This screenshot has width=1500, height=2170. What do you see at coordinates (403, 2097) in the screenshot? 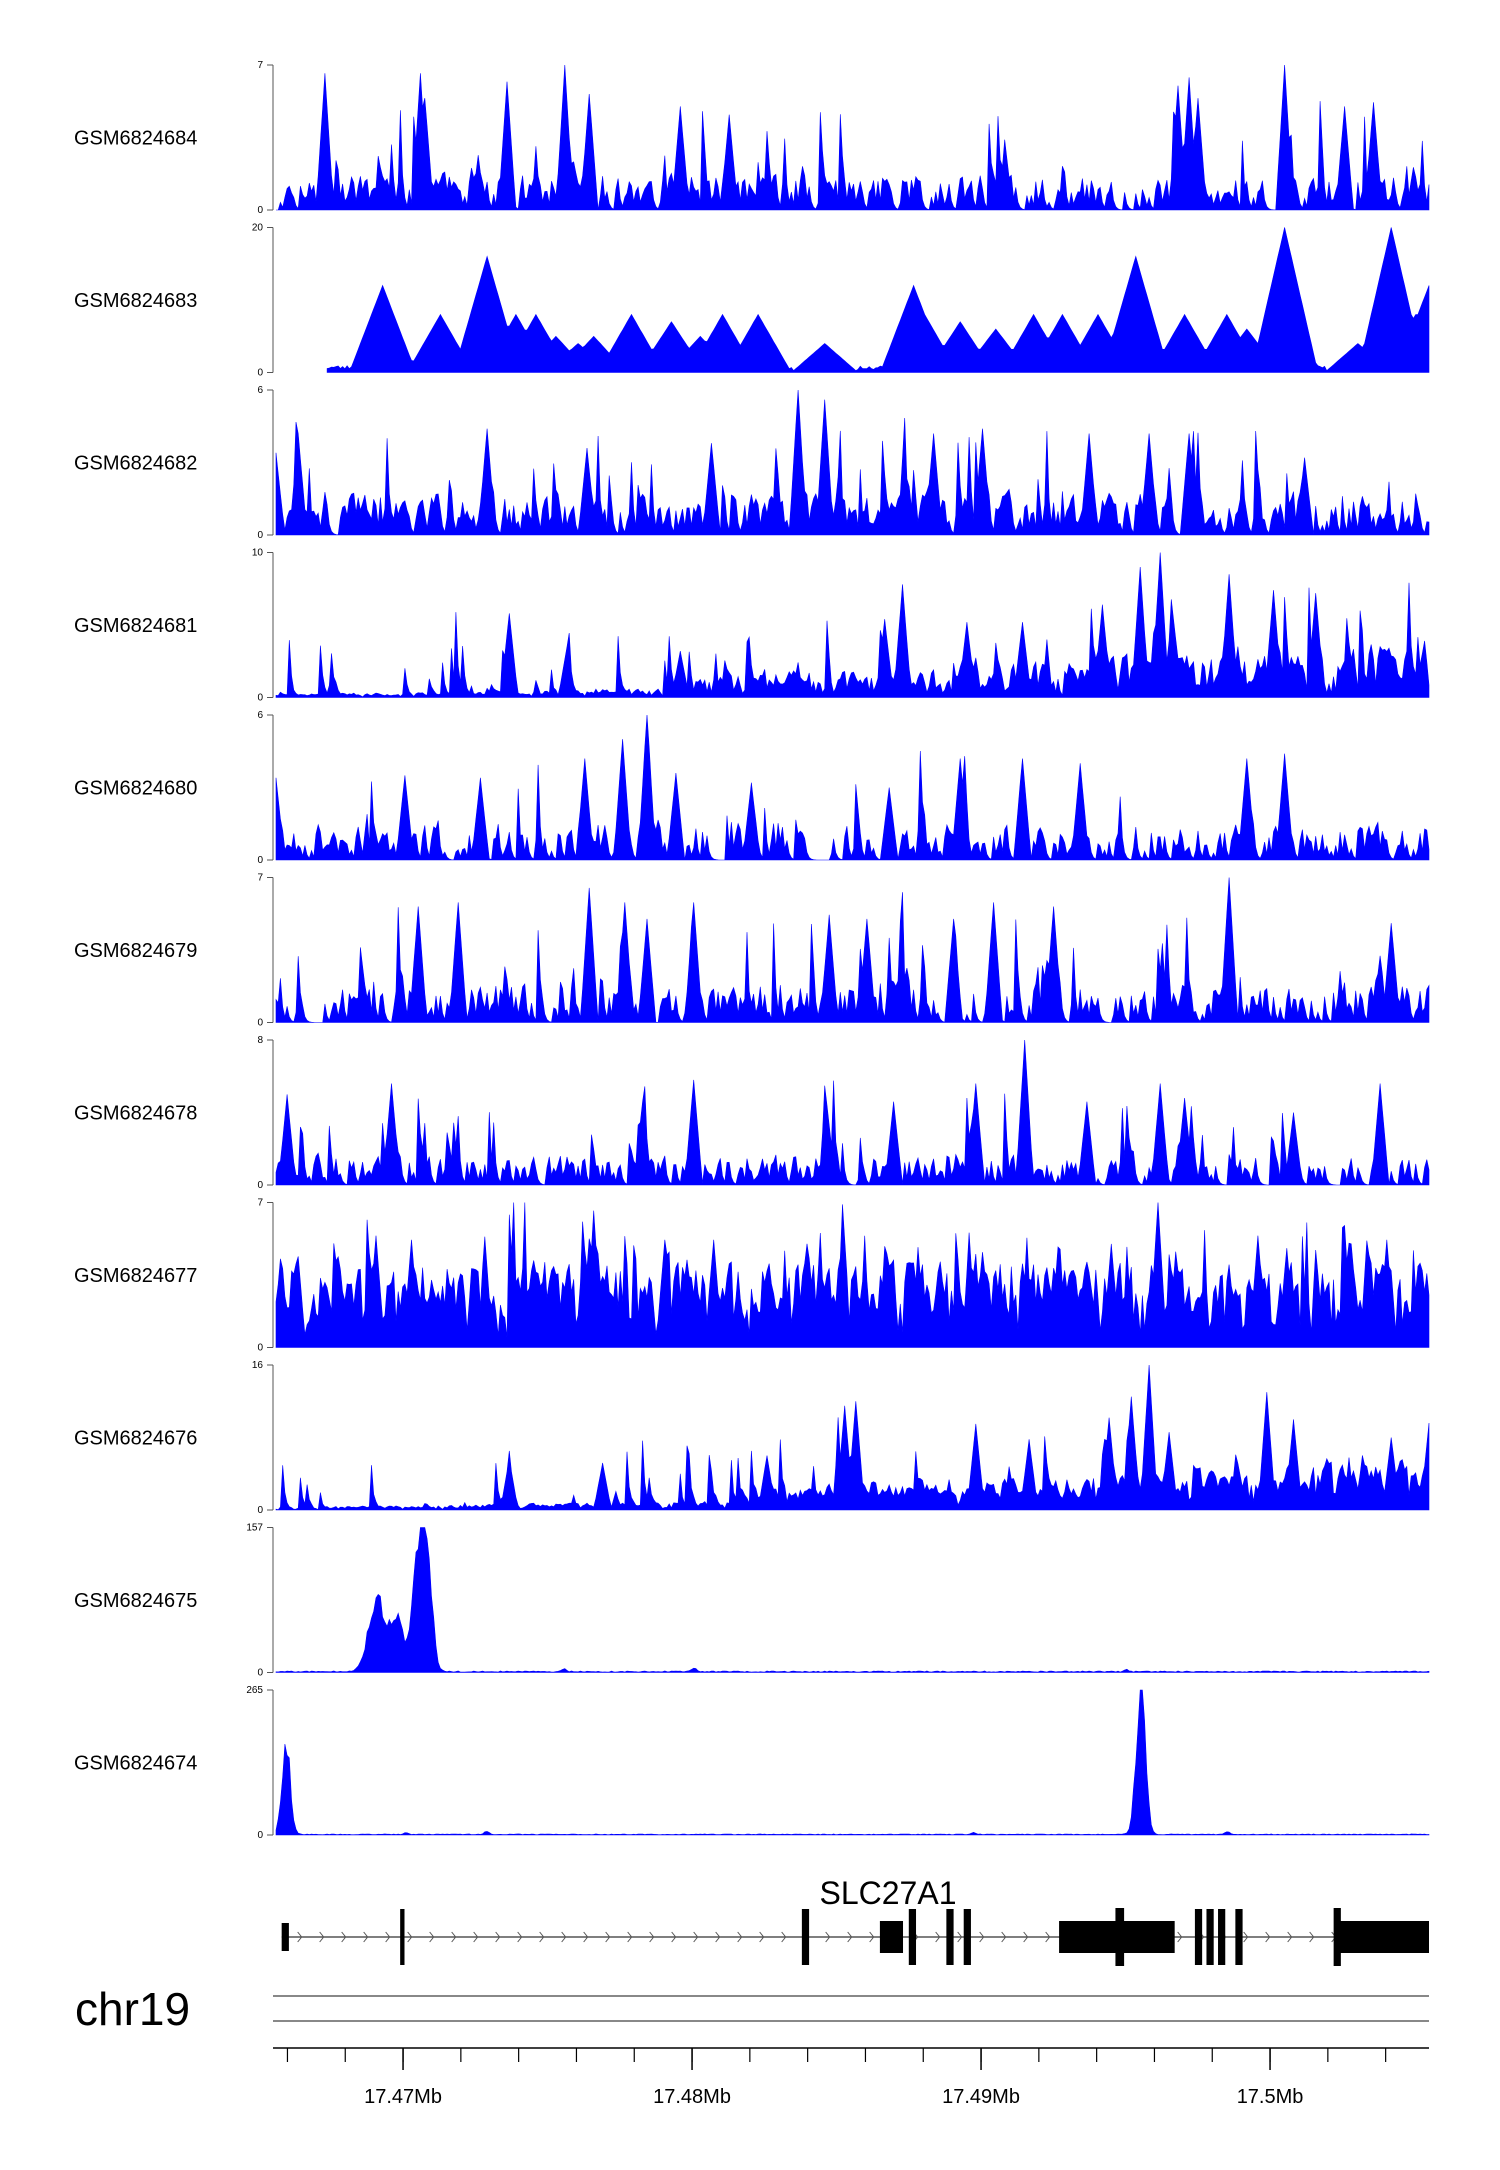
I see `genome-axis-tick-label: 17.47Mb` at bounding box center [403, 2097].